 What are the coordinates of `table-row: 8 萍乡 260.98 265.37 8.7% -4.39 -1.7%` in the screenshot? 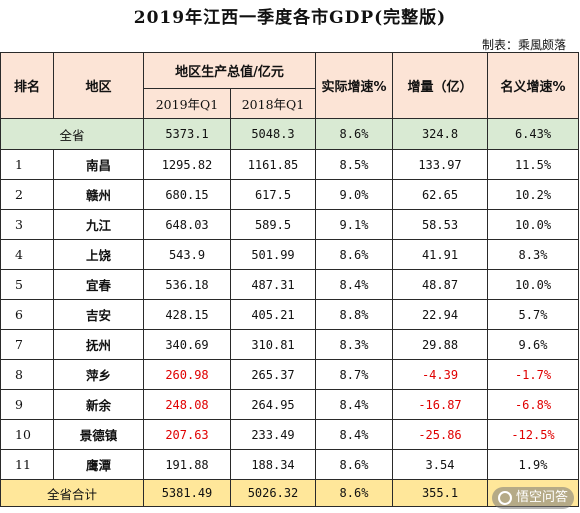 It's located at (289, 374).